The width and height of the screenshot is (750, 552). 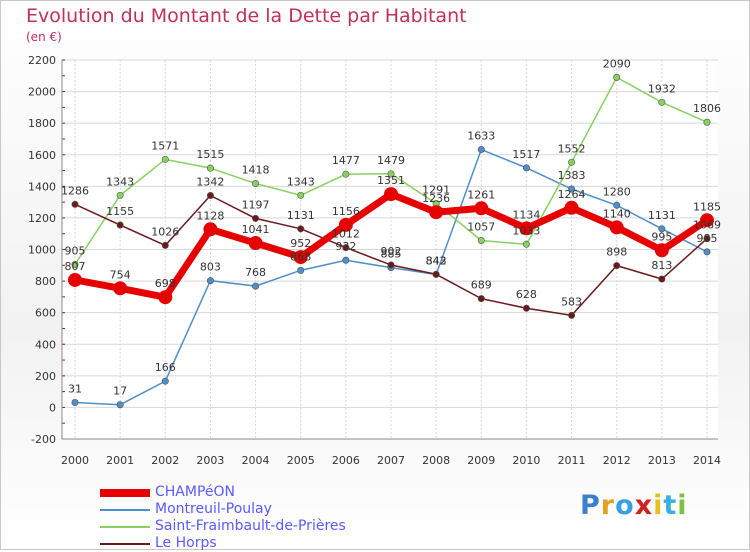 What do you see at coordinates (526, 230) in the screenshot?
I see `data-label: 1033` at bounding box center [526, 230].